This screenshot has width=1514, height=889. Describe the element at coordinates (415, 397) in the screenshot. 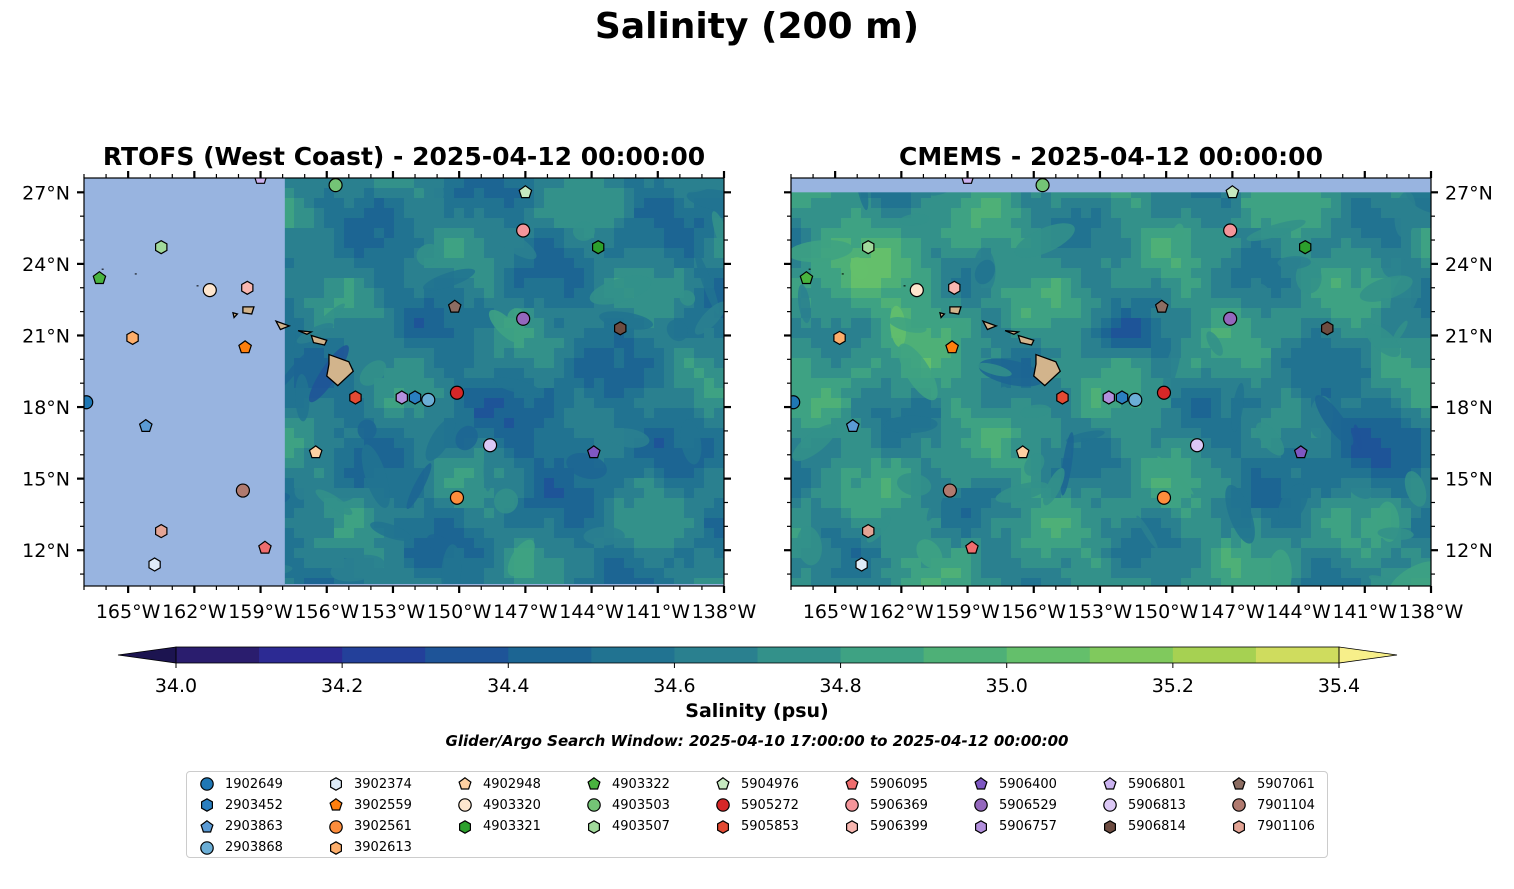

I see `float-2903452-marker` at that location.